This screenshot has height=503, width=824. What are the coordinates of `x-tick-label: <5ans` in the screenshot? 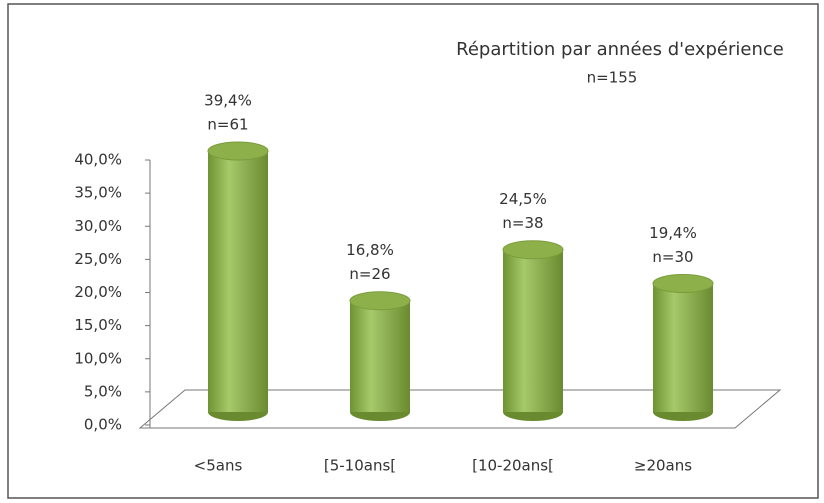 It's located at (218, 466).